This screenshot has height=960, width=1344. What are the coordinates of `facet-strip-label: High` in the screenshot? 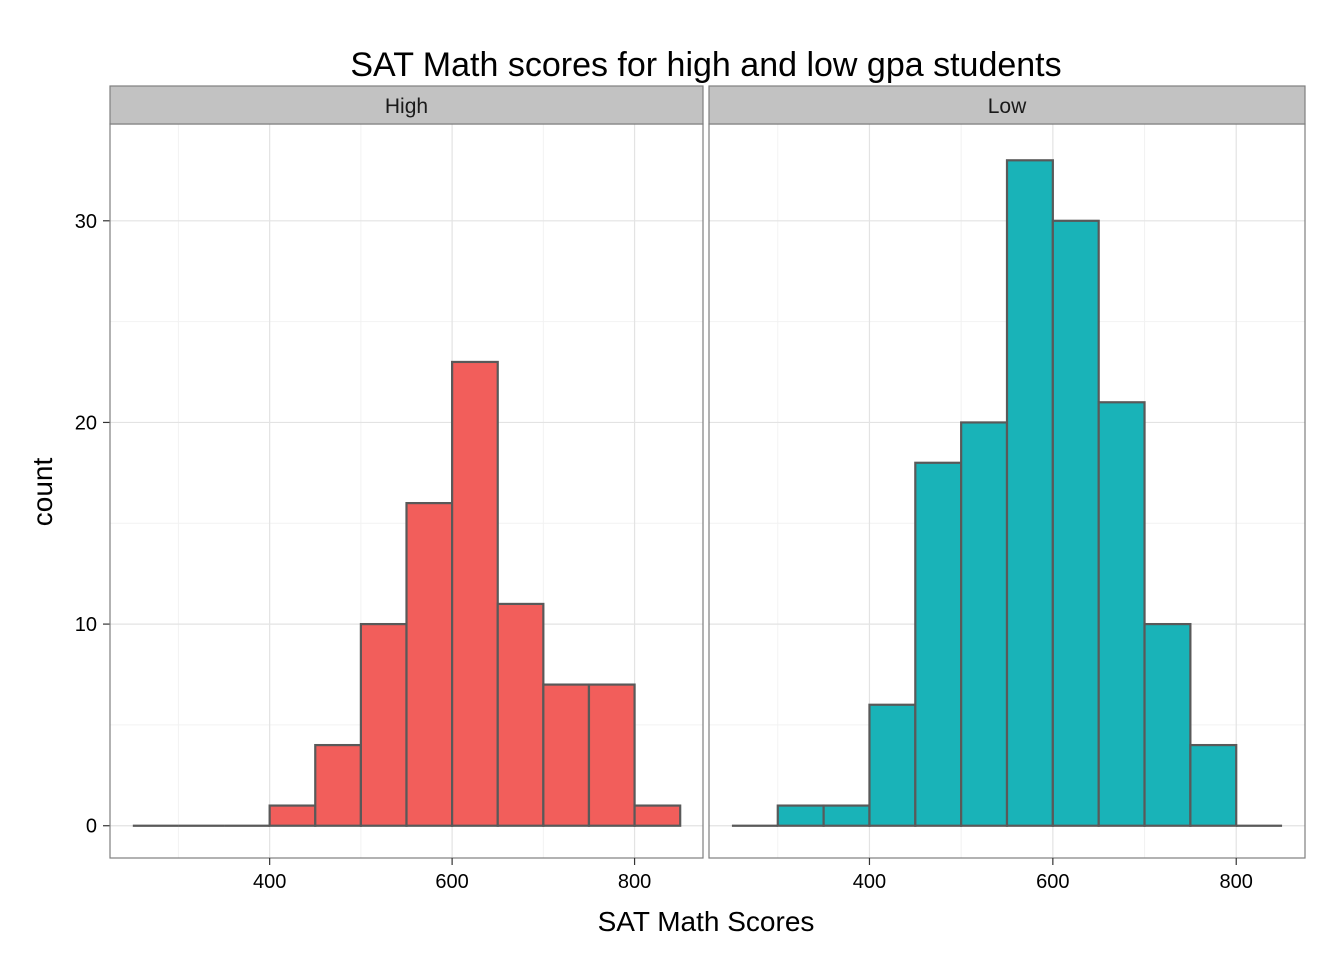 It's located at (406, 106).